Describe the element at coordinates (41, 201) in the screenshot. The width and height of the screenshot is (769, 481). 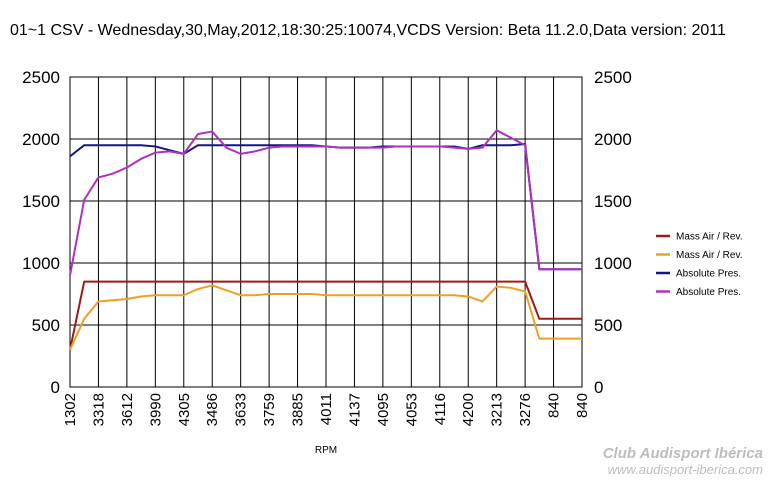
I see `y-tick-left: 1500` at that location.